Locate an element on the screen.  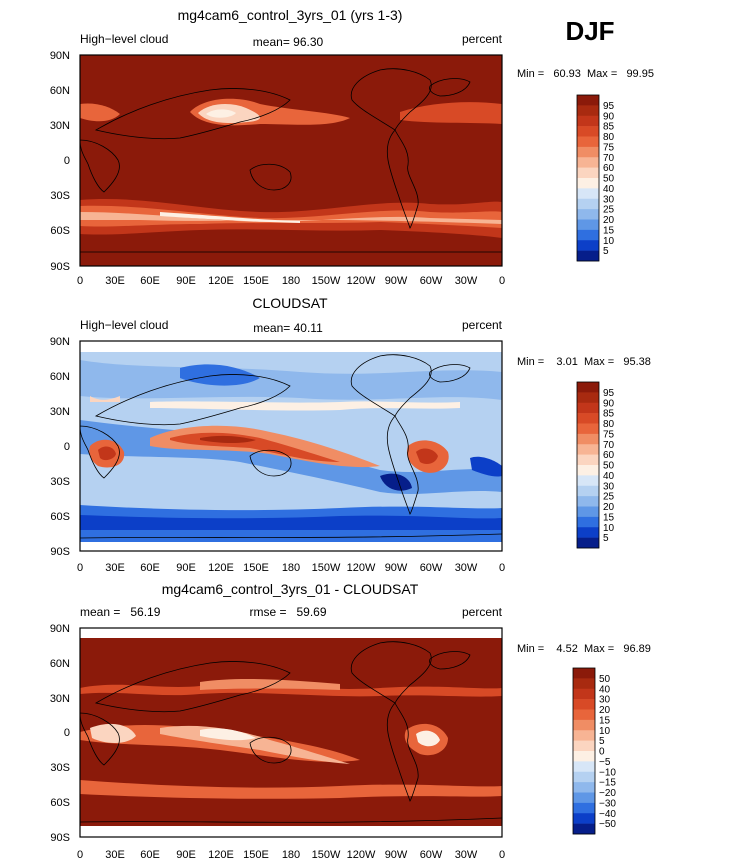
x-tick-label: 60W is located at coordinates (431, 281).